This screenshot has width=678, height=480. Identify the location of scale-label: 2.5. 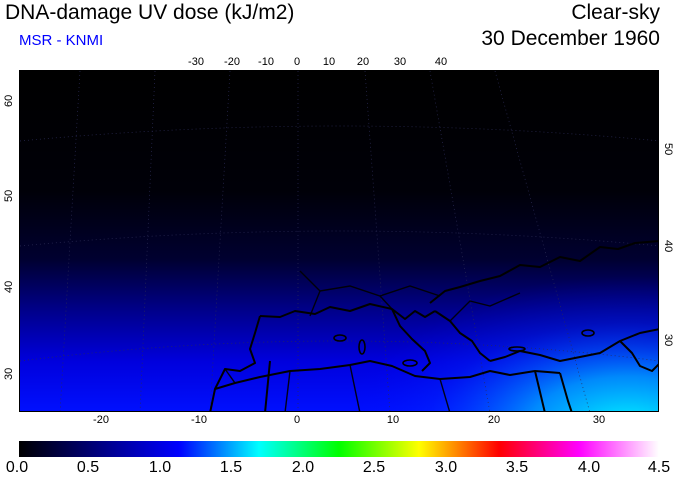
(374, 467).